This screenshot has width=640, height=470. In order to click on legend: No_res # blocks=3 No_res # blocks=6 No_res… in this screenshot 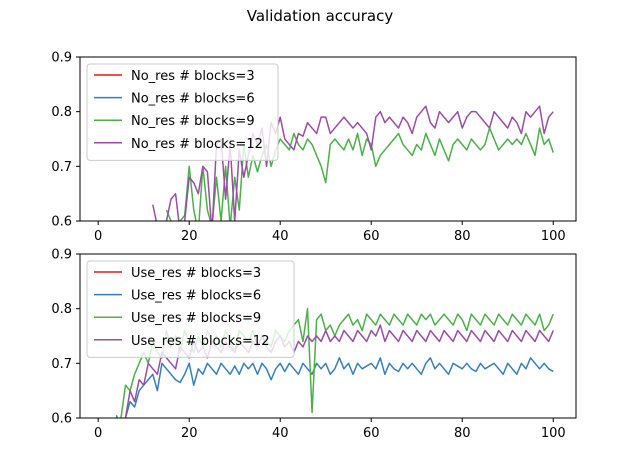, I will do `click(182, 112)`.